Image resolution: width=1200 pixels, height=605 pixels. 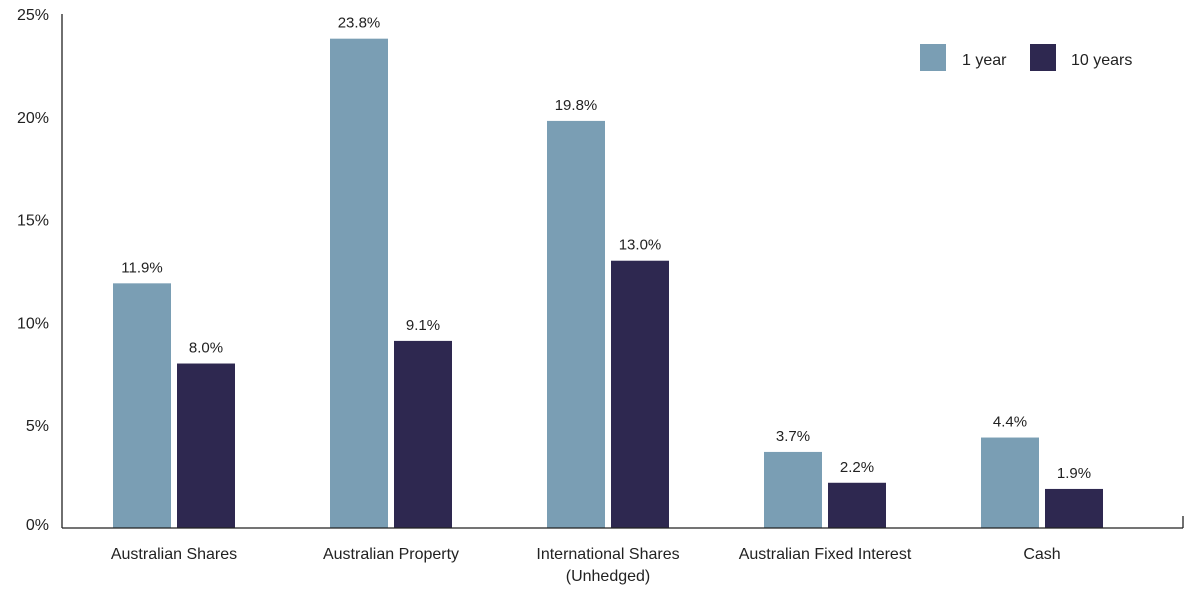 What do you see at coordinates (174, 554) in the screenshot?
I see `category-label: Australian Shares` at bounding box center [174, 554].